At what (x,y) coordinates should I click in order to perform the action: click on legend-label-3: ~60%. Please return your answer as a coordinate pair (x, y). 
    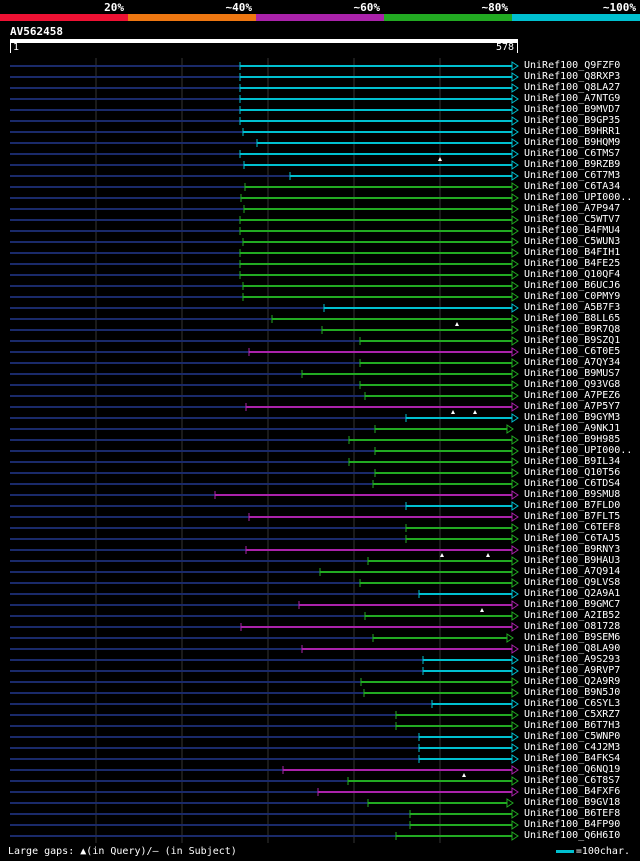
    Looking at the image, I should click on (367, 7).